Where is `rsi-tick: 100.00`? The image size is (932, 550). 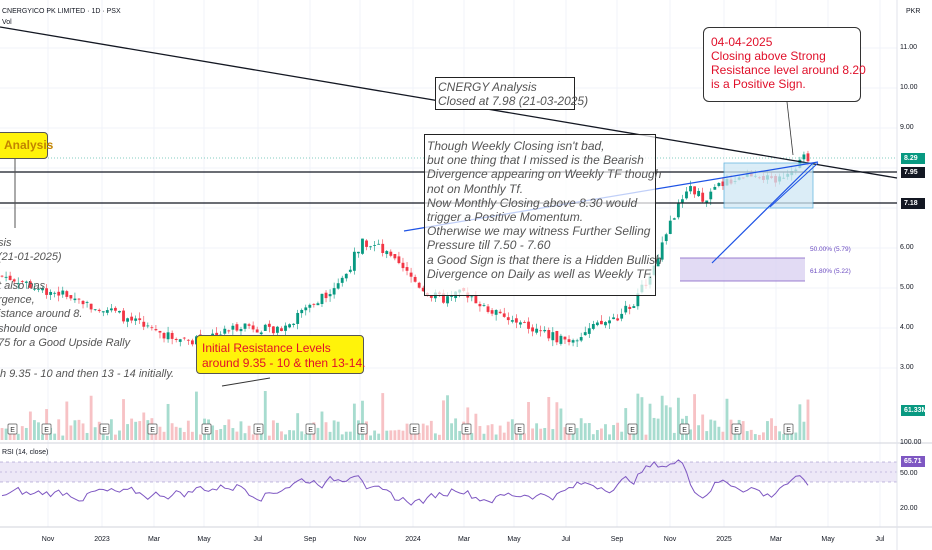 rsi-tick: 100.00 is located at coordinates (911, 442).